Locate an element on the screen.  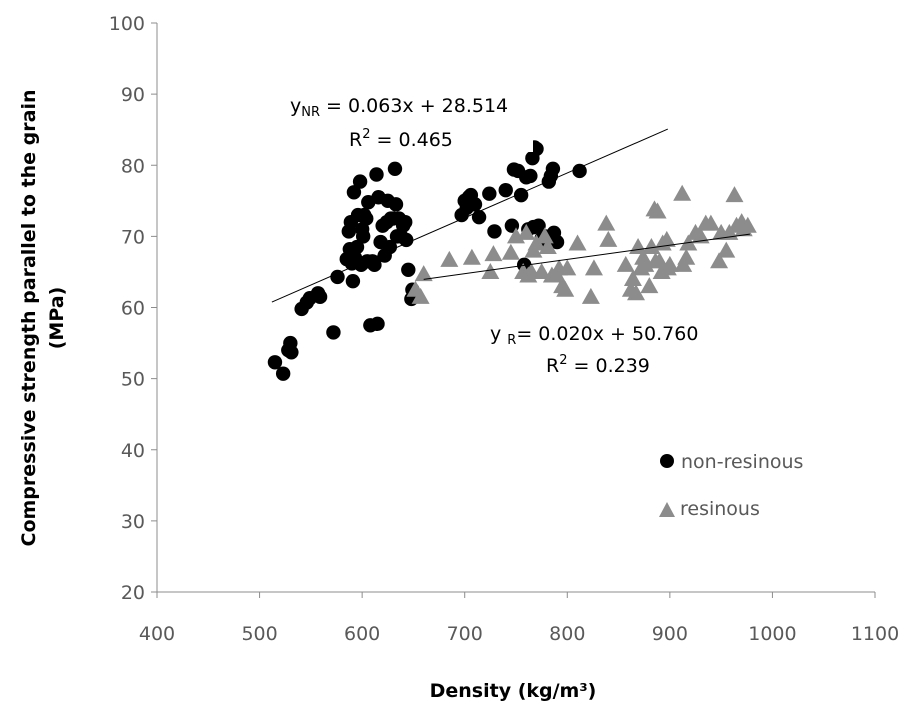
x-tick-label: 1000 is located at coordinates (772, 634).